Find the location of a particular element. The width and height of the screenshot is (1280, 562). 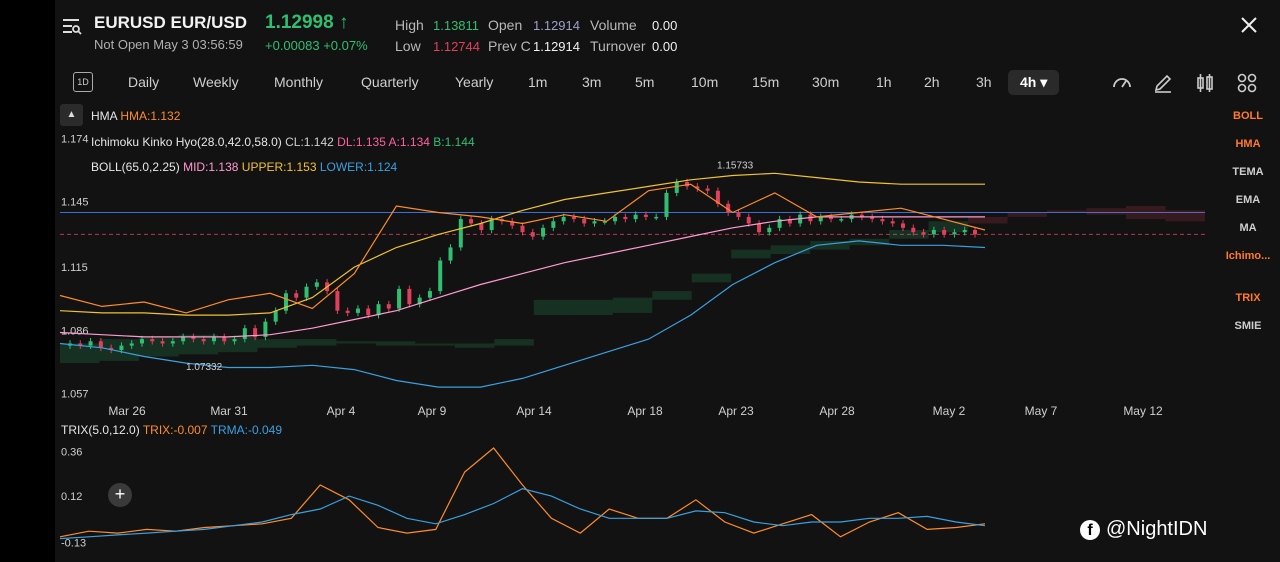

stat-label: Volume is located at coordinates (613, 25).